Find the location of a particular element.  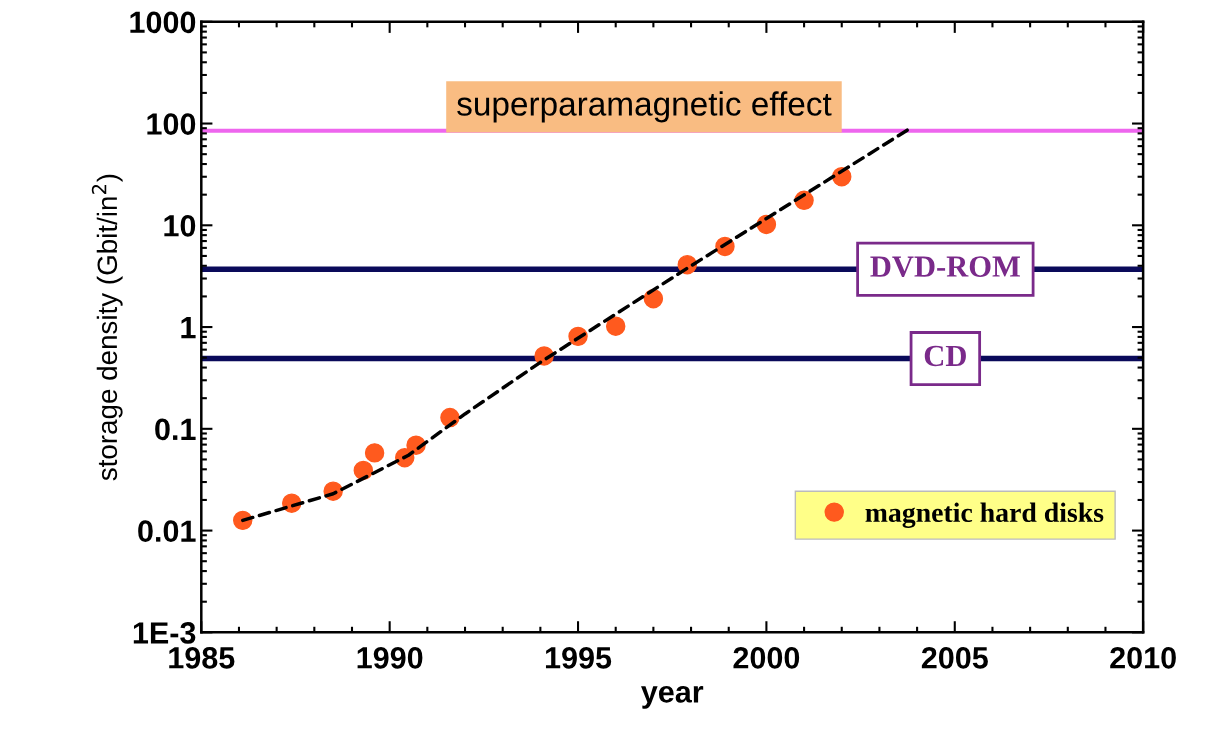

legend-label: magnetic hard disks is located at coordinates (984, 515).